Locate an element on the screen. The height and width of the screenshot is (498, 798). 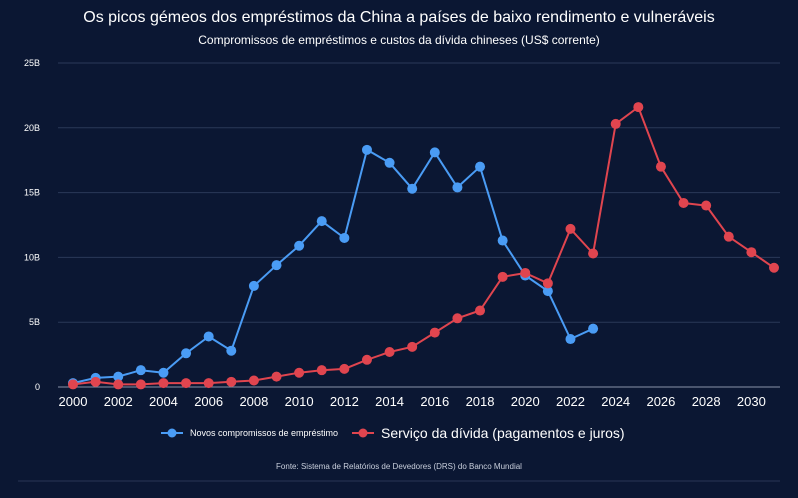
x-tick-label: 2012 is located at coordinates (344, 401).